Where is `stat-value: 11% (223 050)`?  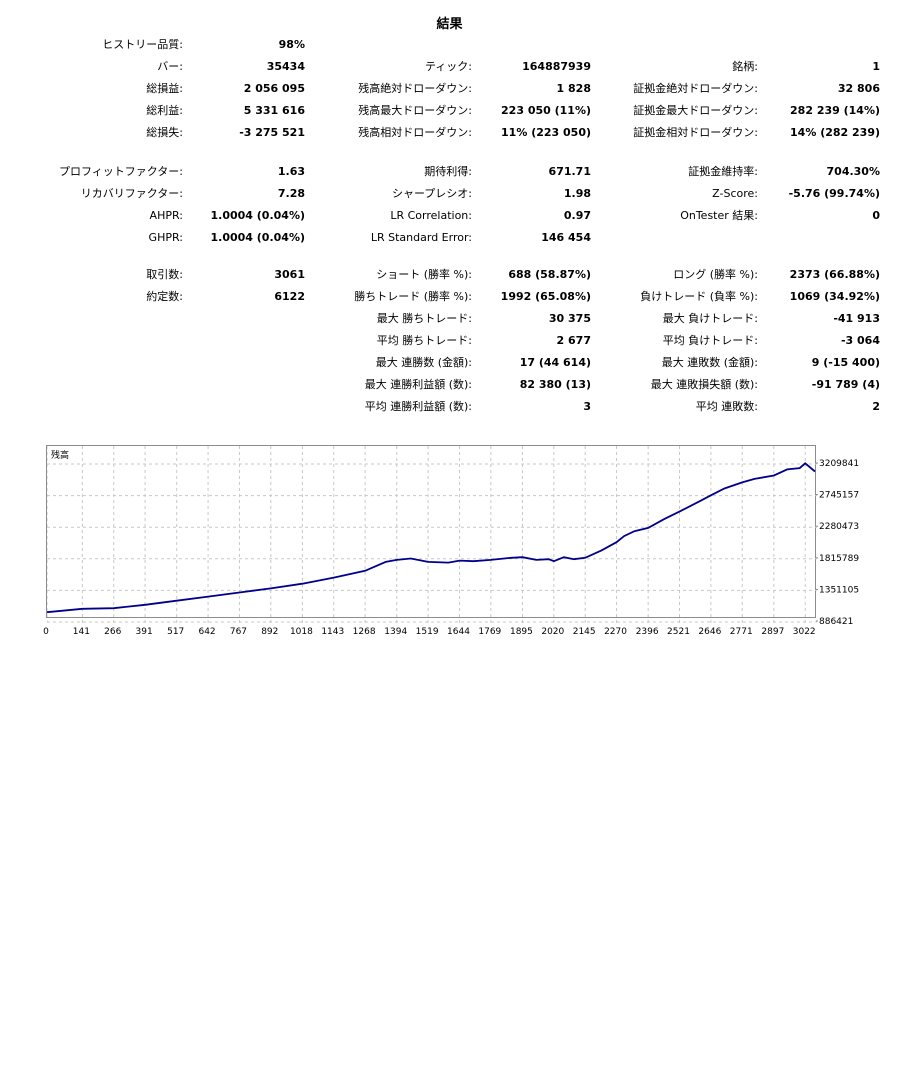 stat-value: 11% (223 050) is located at coordinates (546, 132).